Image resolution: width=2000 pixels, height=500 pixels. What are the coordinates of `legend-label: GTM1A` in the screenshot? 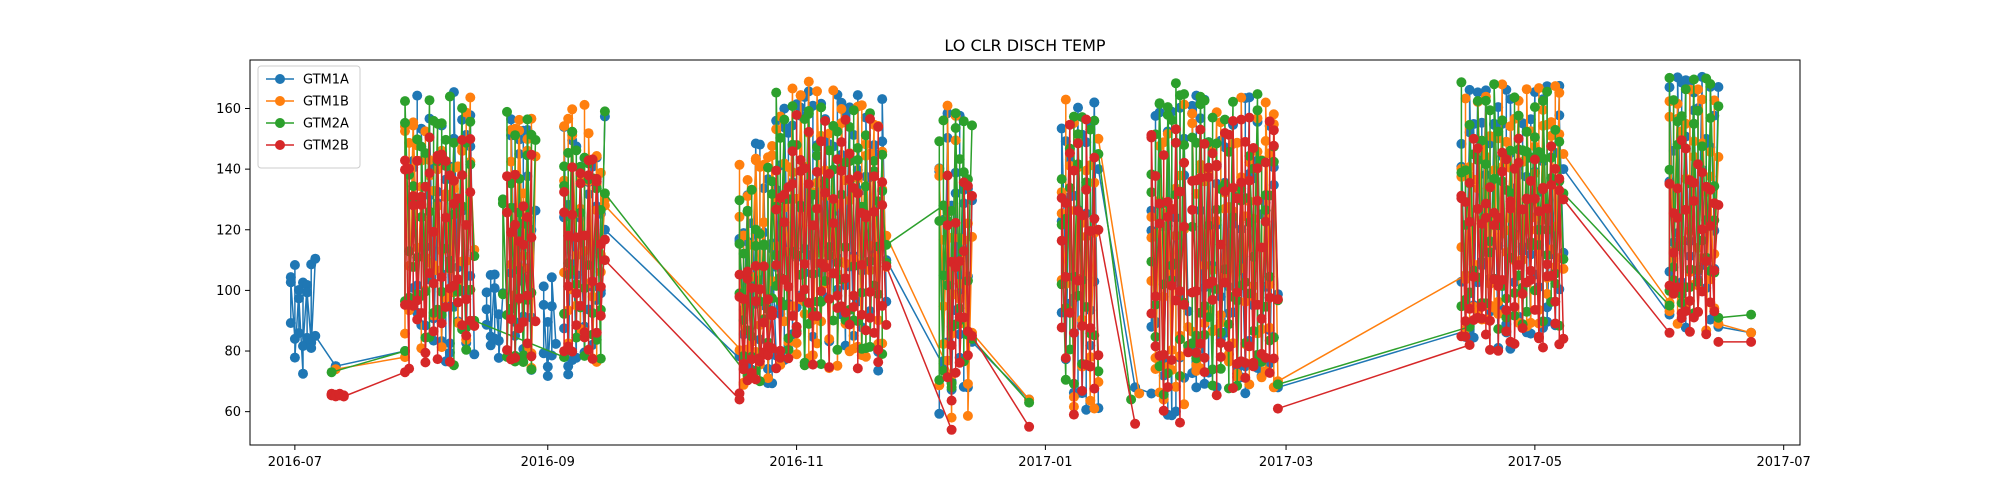 It's located at (326, 80).